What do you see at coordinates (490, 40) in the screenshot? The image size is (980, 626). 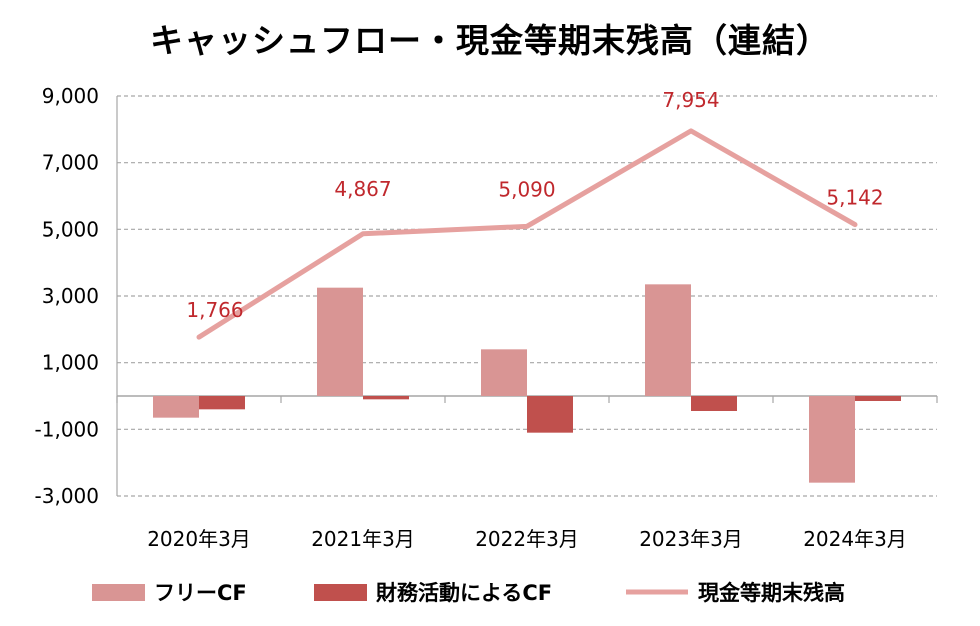 I see `chart-title: キャッシュフロー・現金等期末残高（連結）` at bounding box center [490, 40].